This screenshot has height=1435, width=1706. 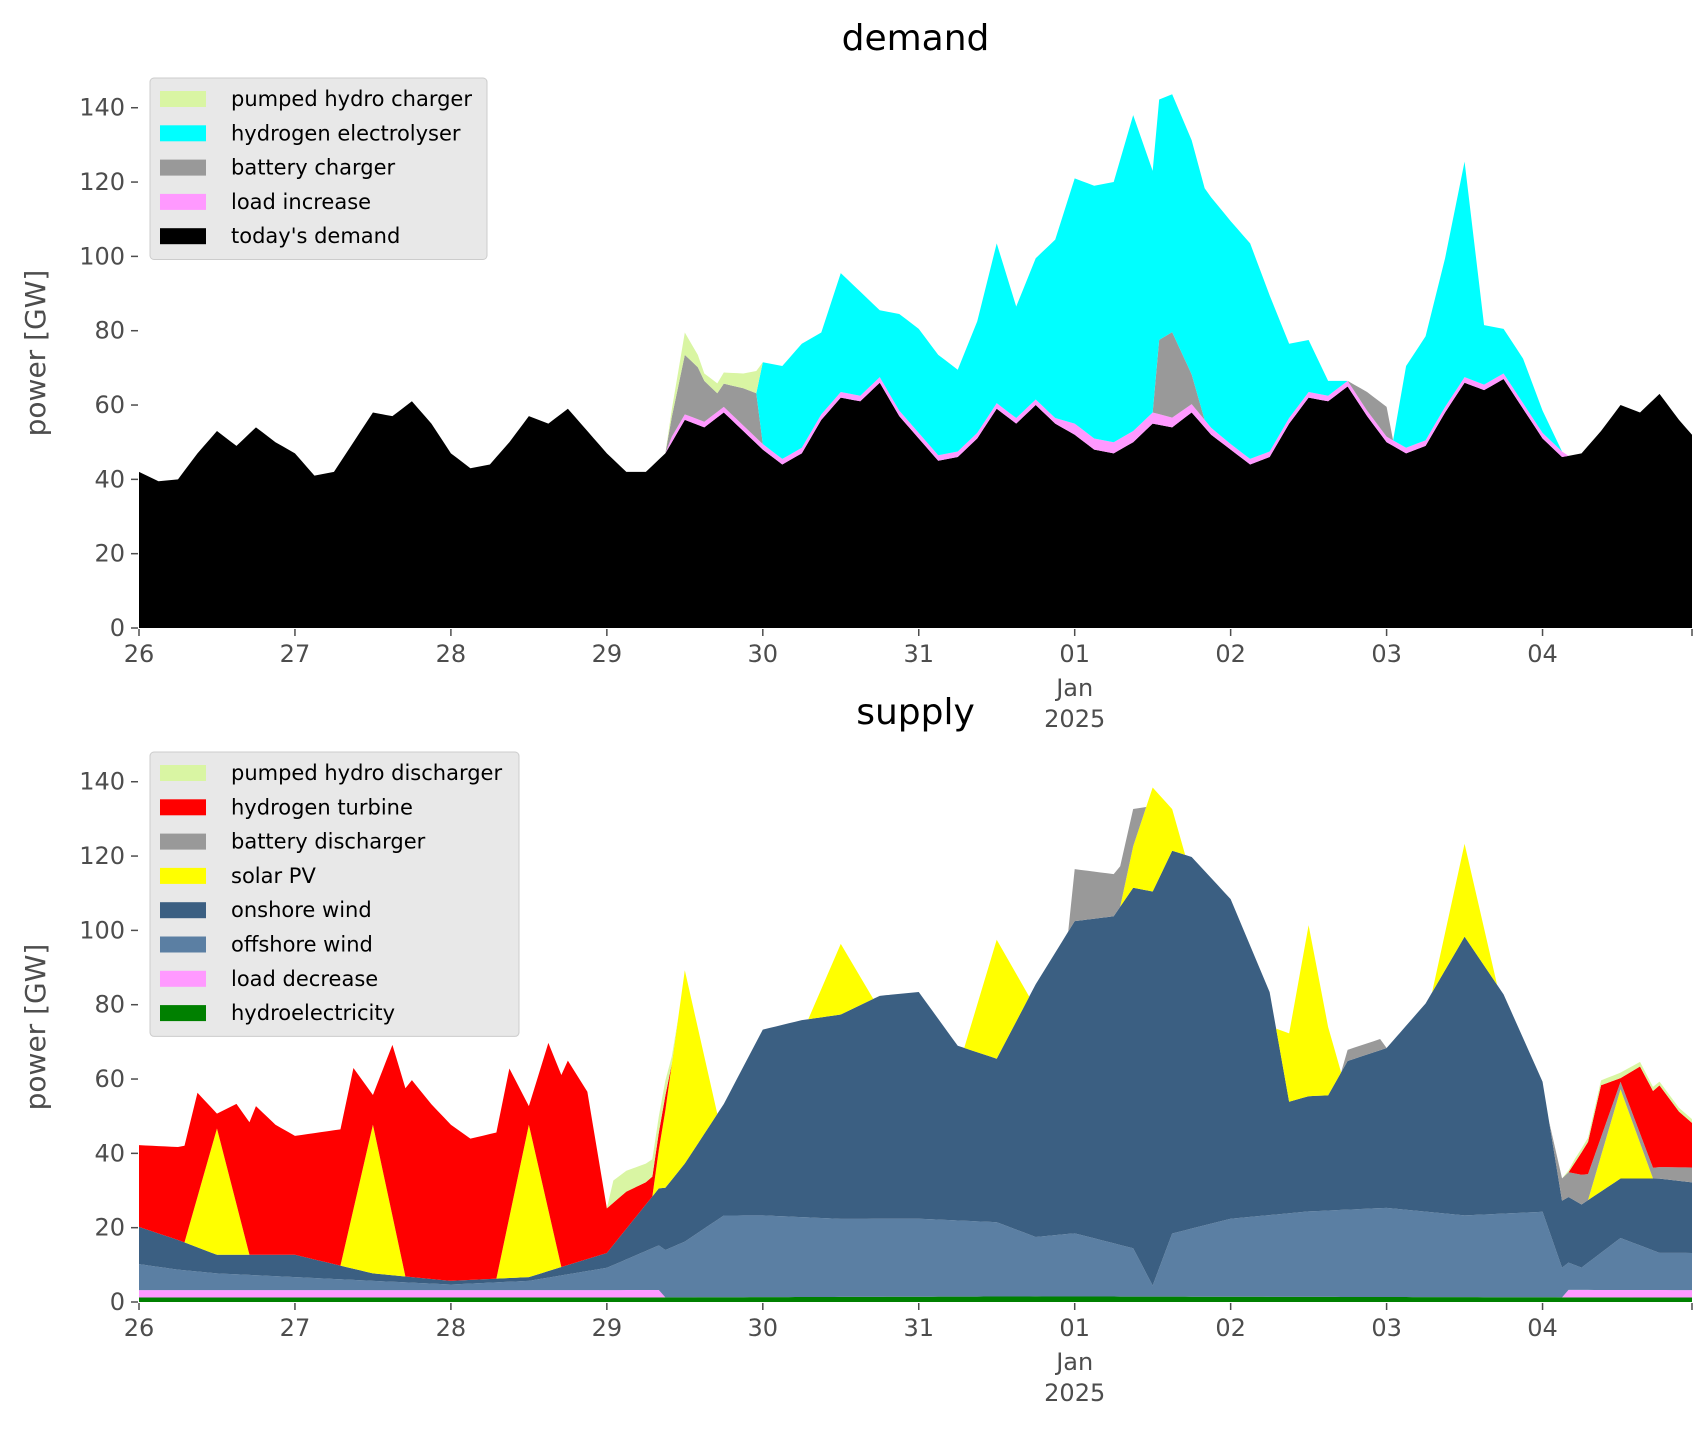 What do you see at coordinates (117, 628) in the screenshot?
I see `demand-ytick-label: 0` at bounding box center [117, 628].